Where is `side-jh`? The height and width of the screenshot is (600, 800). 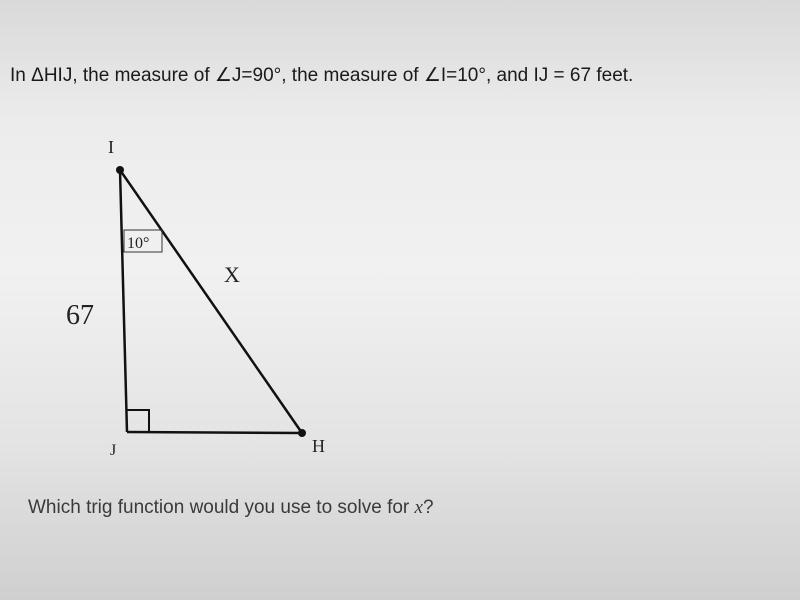 side-jh is located at coordinates (214, 432).